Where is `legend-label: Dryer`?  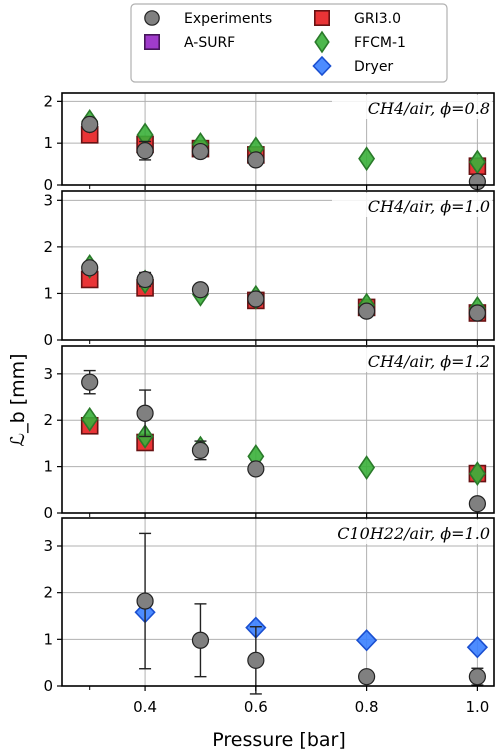
legend-label: Dryer is located at coordinates (373, 67).